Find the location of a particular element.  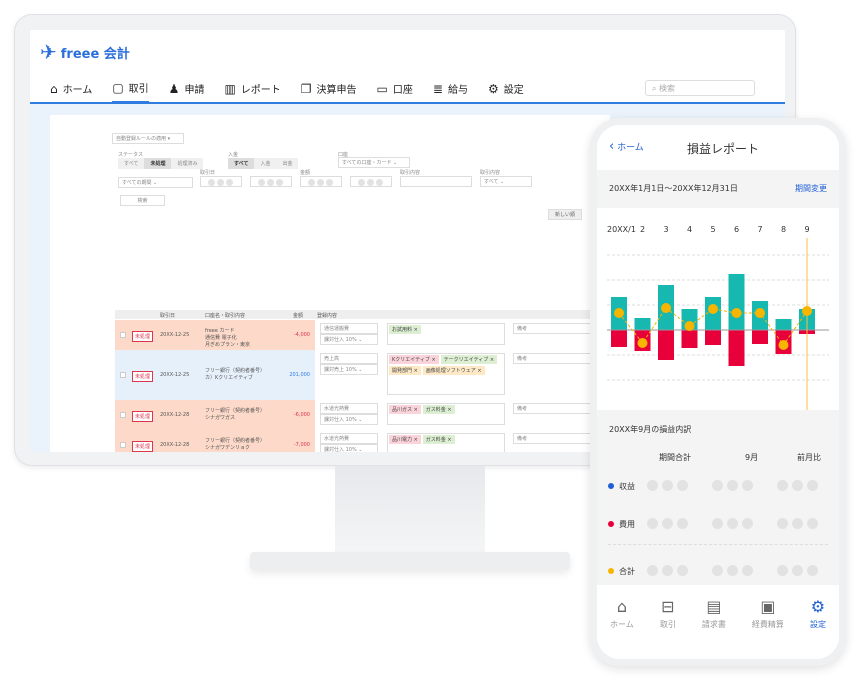

tag: テークリエイティブ × is located at coordinates (469, 359).